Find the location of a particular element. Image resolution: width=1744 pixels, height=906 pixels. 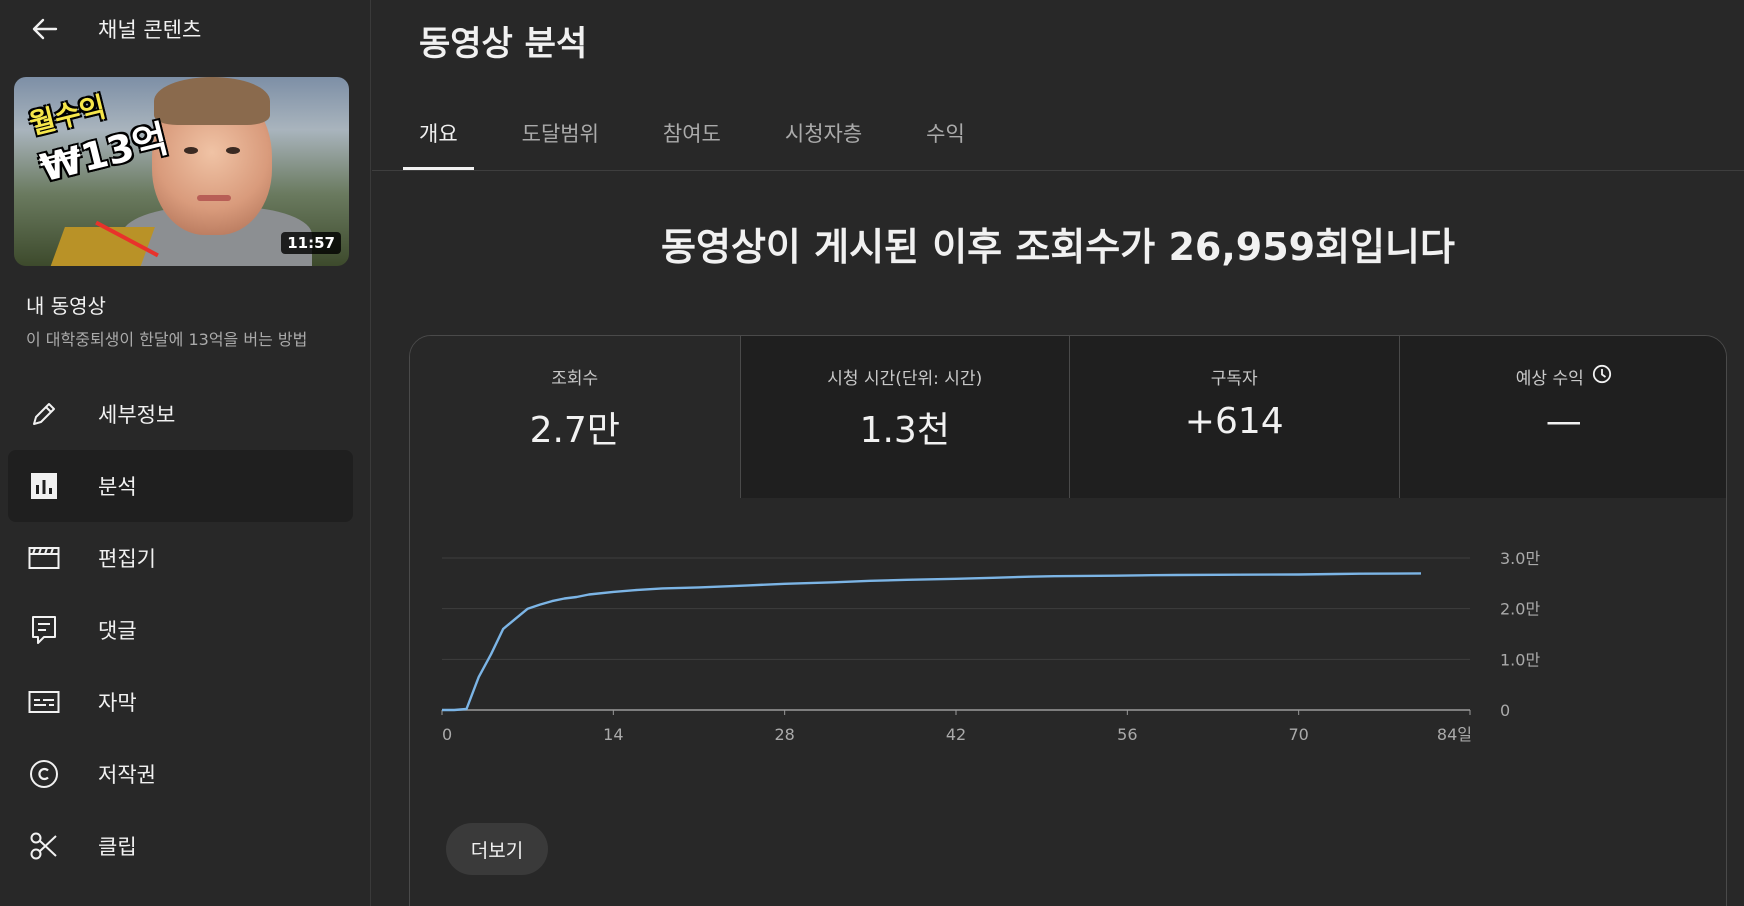

x-tick-label: 0 is located at coordinates (447, 734).